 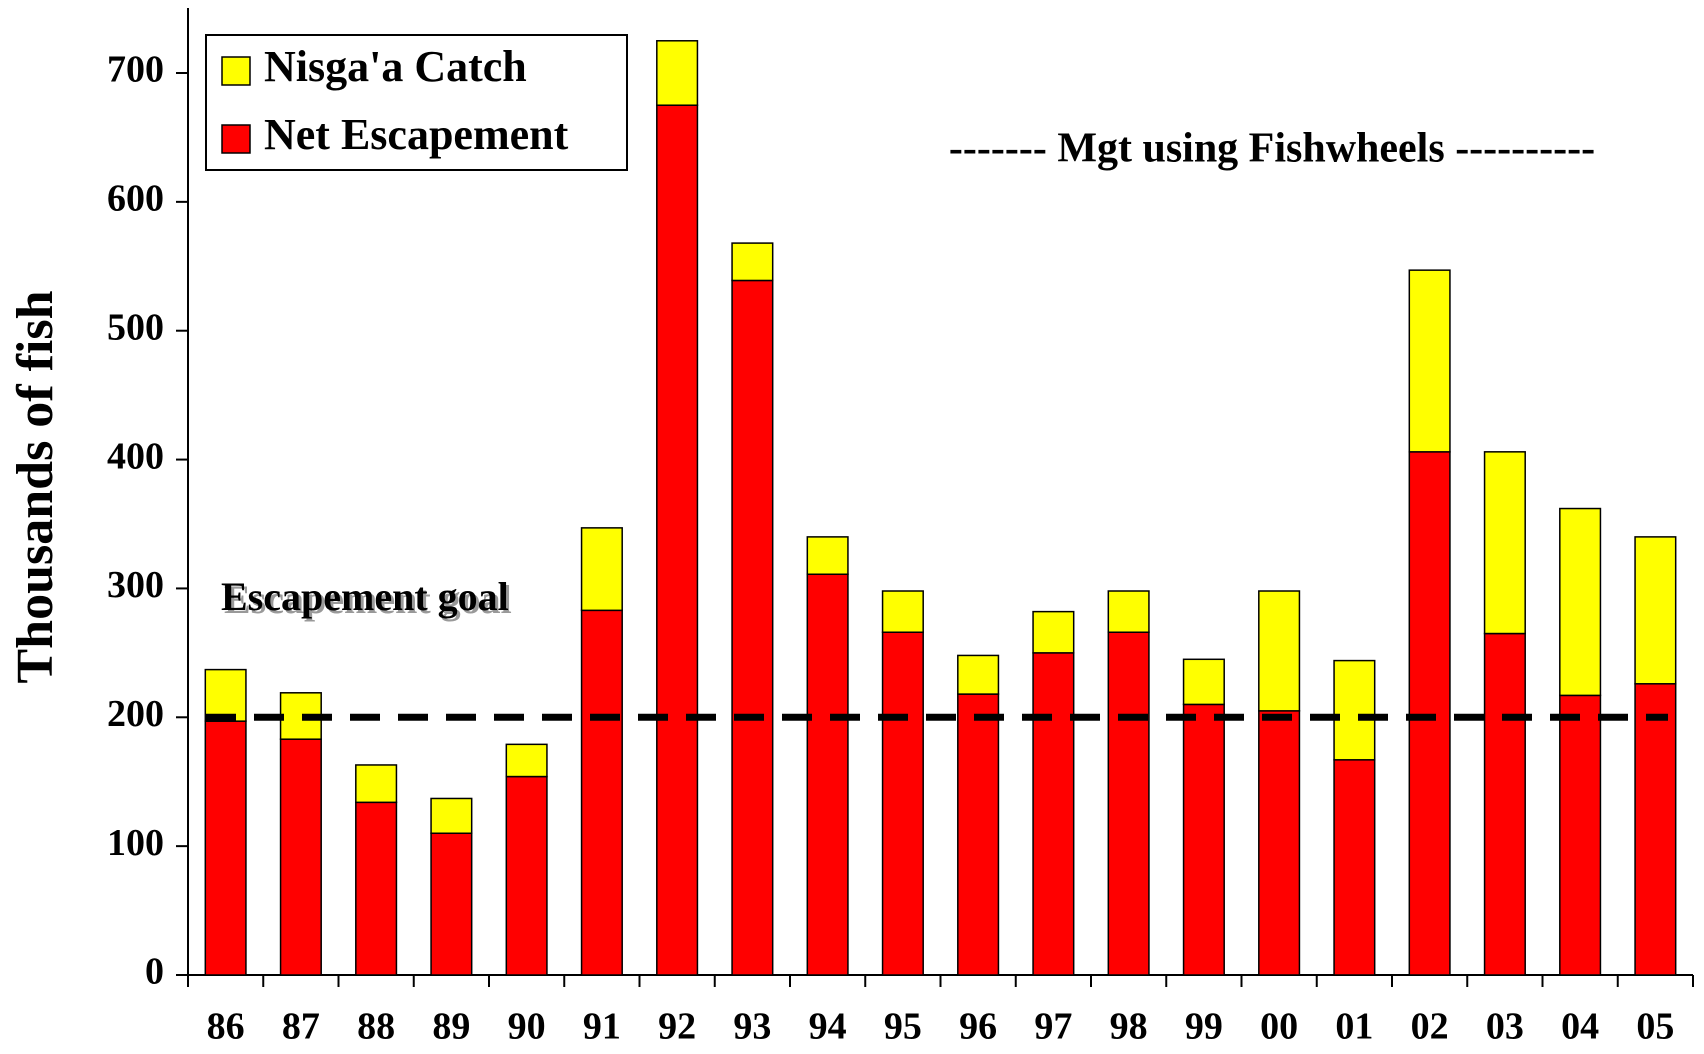 I want to click on x-tick-label: 05, so click(x=1655, y=1027).